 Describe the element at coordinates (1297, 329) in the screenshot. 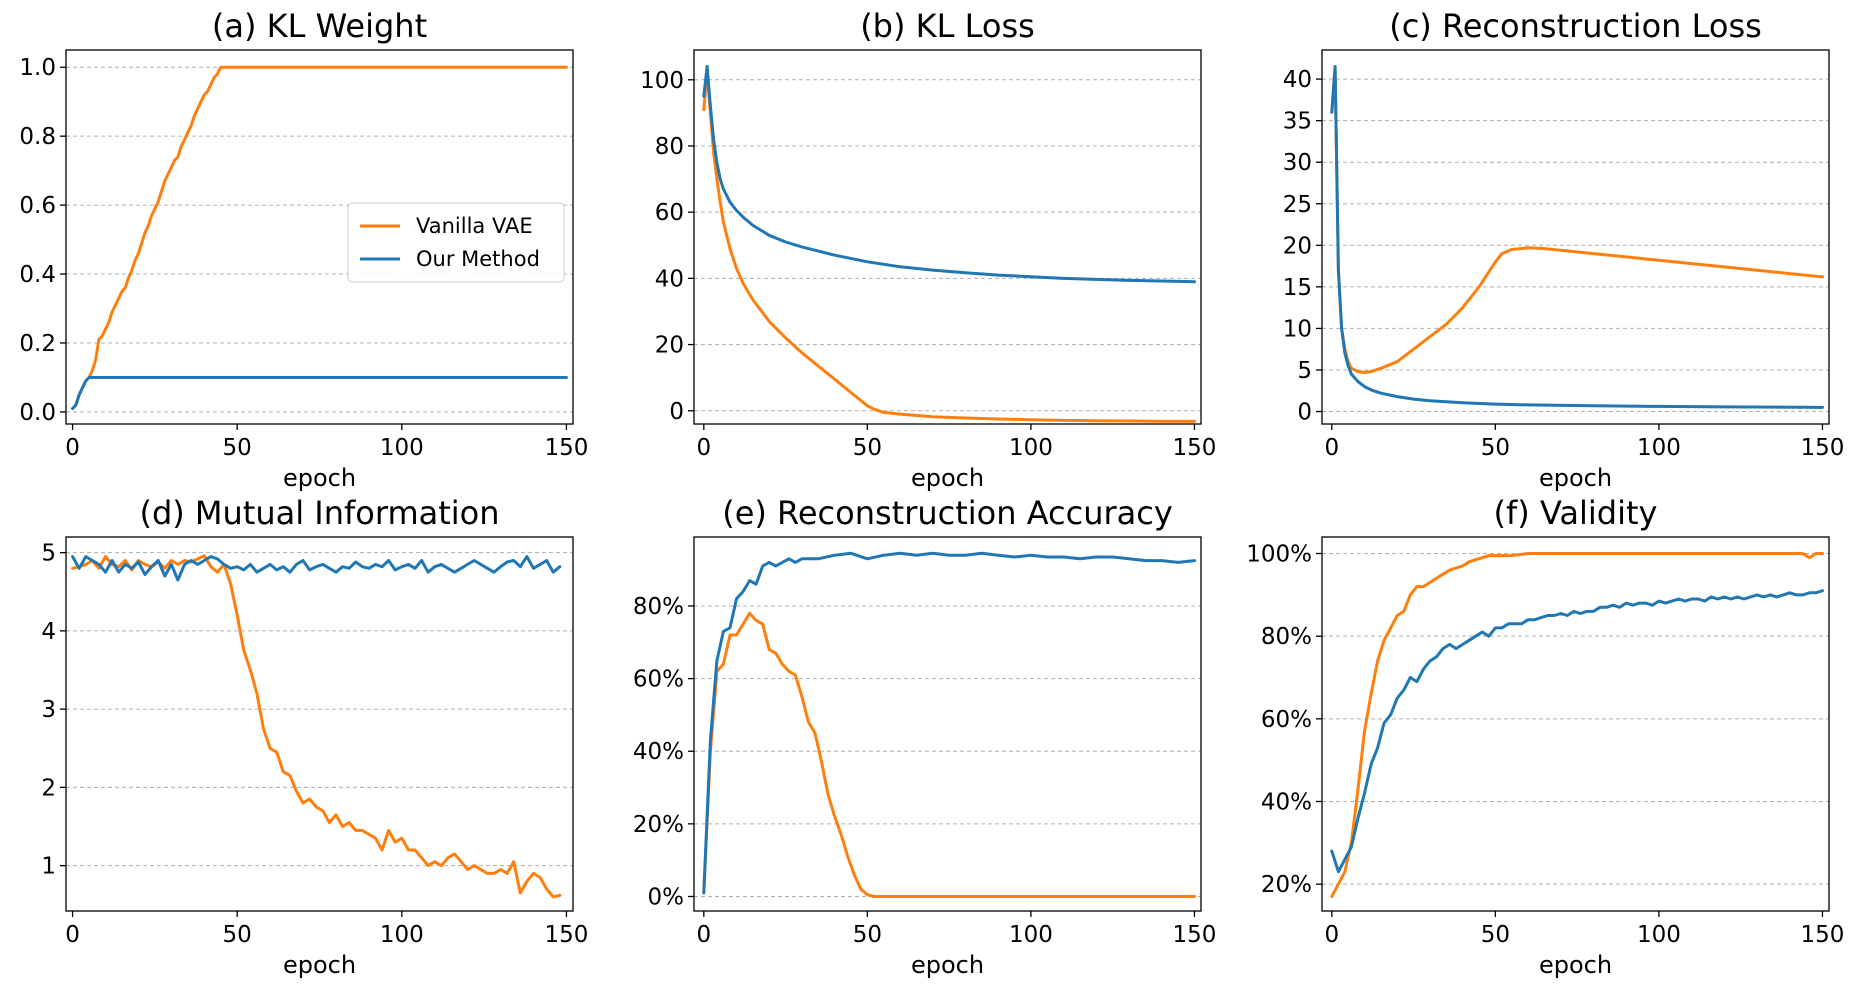

I see `y-tick-label: 10` at that location.